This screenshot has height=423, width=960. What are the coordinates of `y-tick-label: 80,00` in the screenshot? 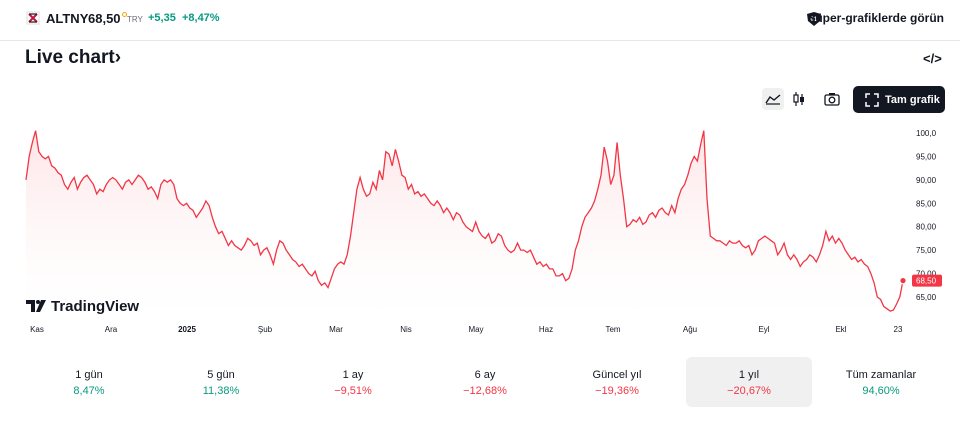 It's located at (926, 227).